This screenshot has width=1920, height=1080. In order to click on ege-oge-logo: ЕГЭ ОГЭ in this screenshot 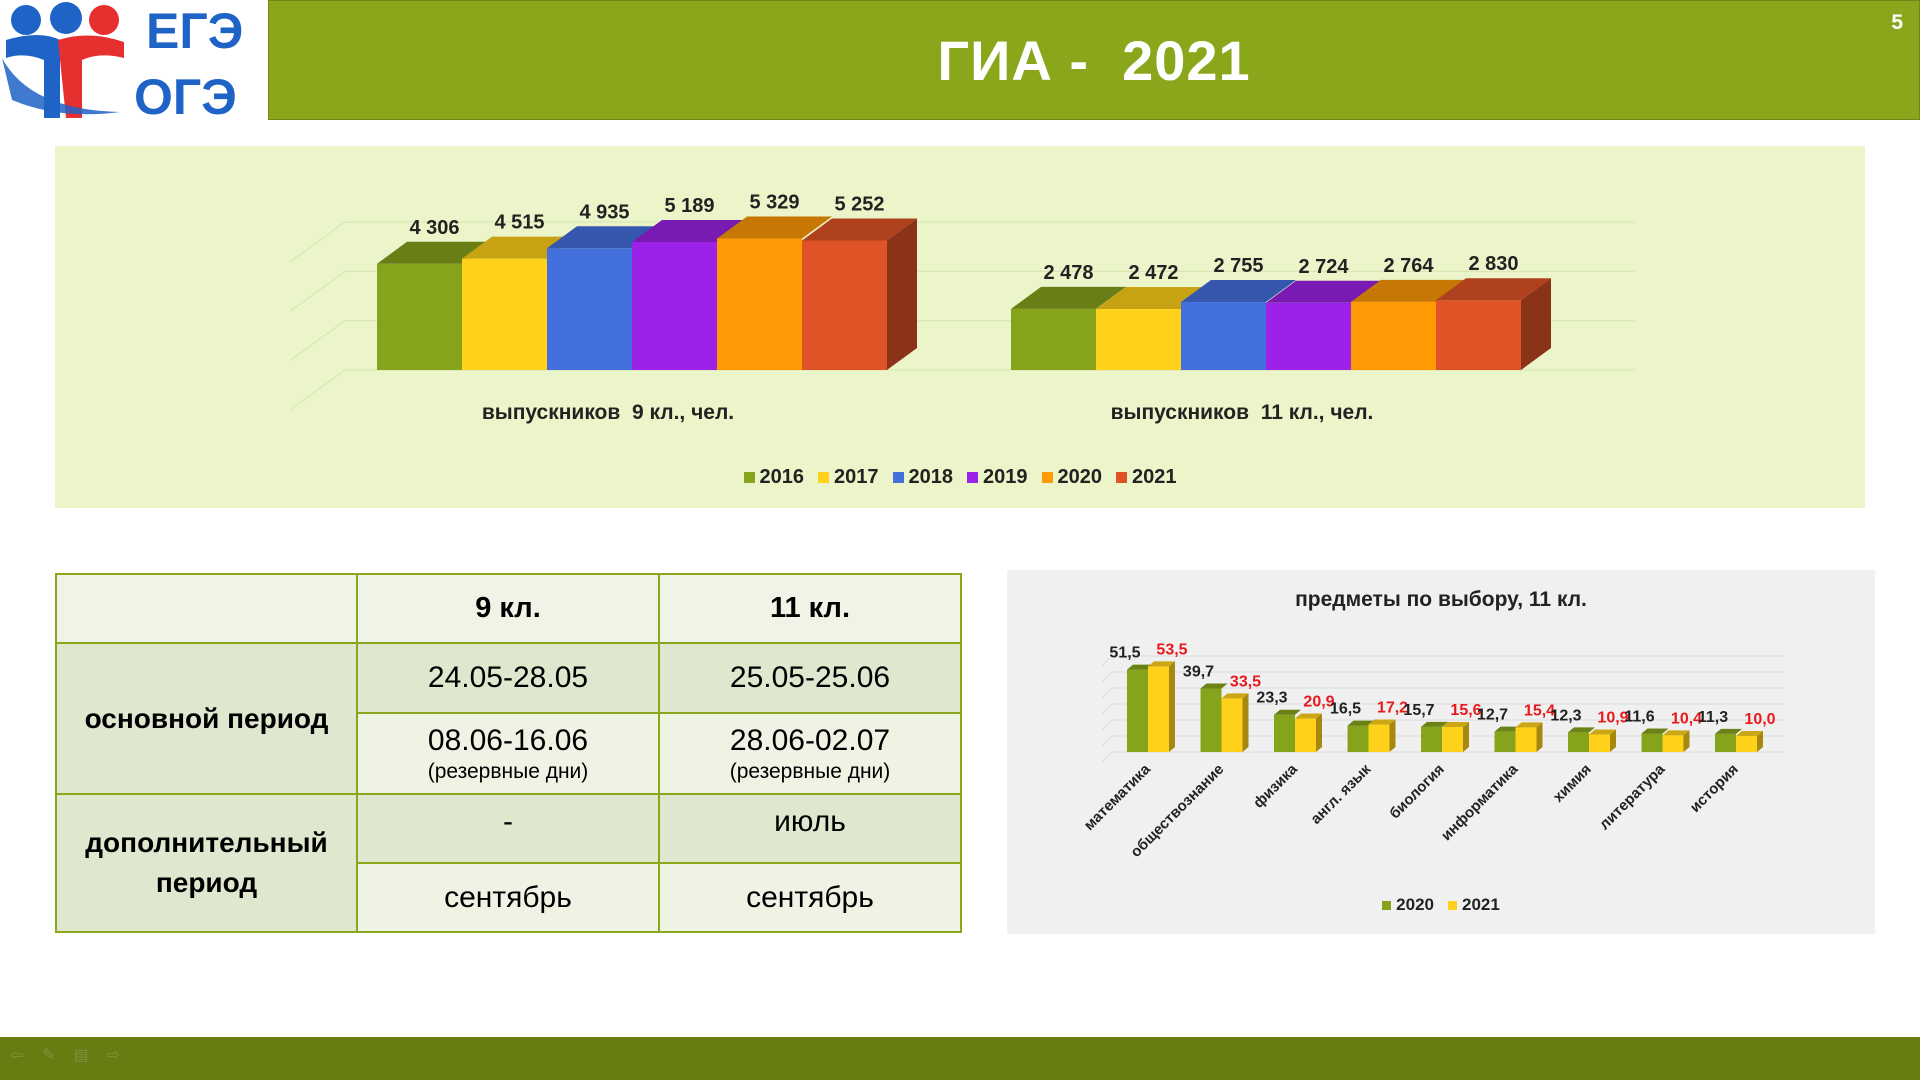, I will do `click(131, 62)`.